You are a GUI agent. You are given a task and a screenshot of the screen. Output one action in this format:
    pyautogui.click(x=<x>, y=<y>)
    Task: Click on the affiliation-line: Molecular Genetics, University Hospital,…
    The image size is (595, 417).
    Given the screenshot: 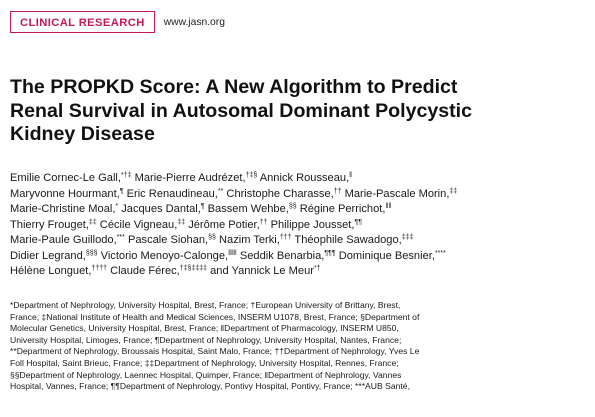 What is the action you would take?
    pyautogui.click(x=204, y=328)
    